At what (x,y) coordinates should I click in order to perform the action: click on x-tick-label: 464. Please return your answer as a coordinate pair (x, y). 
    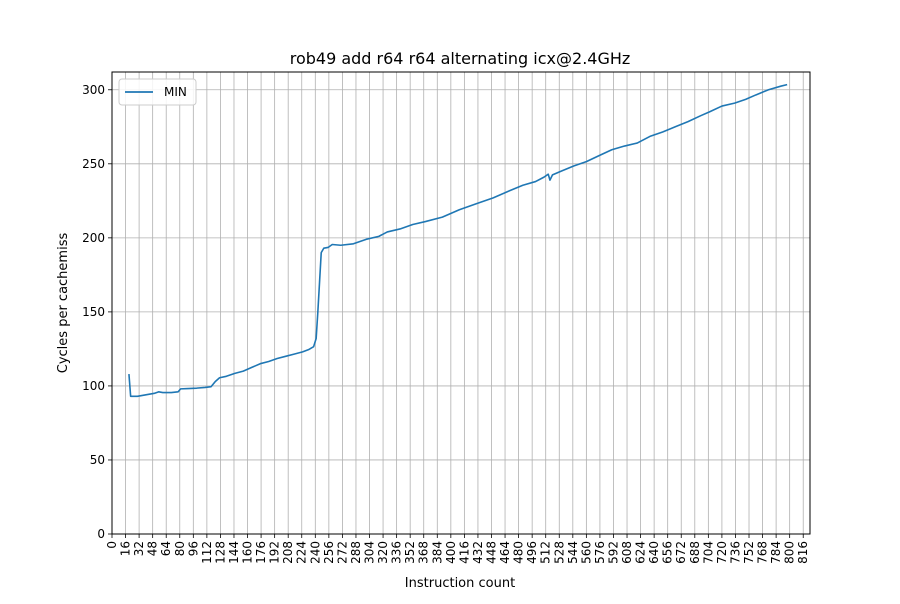
    Looking at the image, I should click on (505, 552).